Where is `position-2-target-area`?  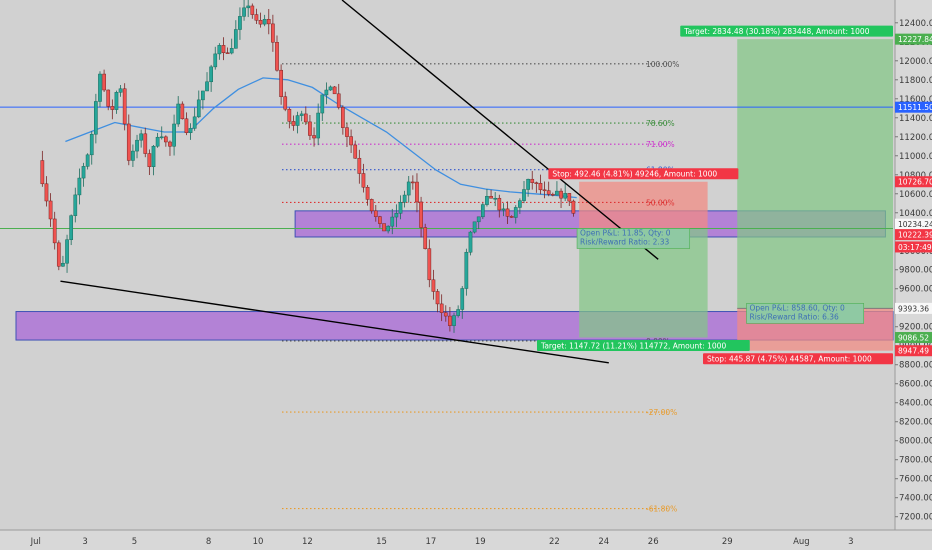 position-2-target-area is located at coordinates (815, 174).